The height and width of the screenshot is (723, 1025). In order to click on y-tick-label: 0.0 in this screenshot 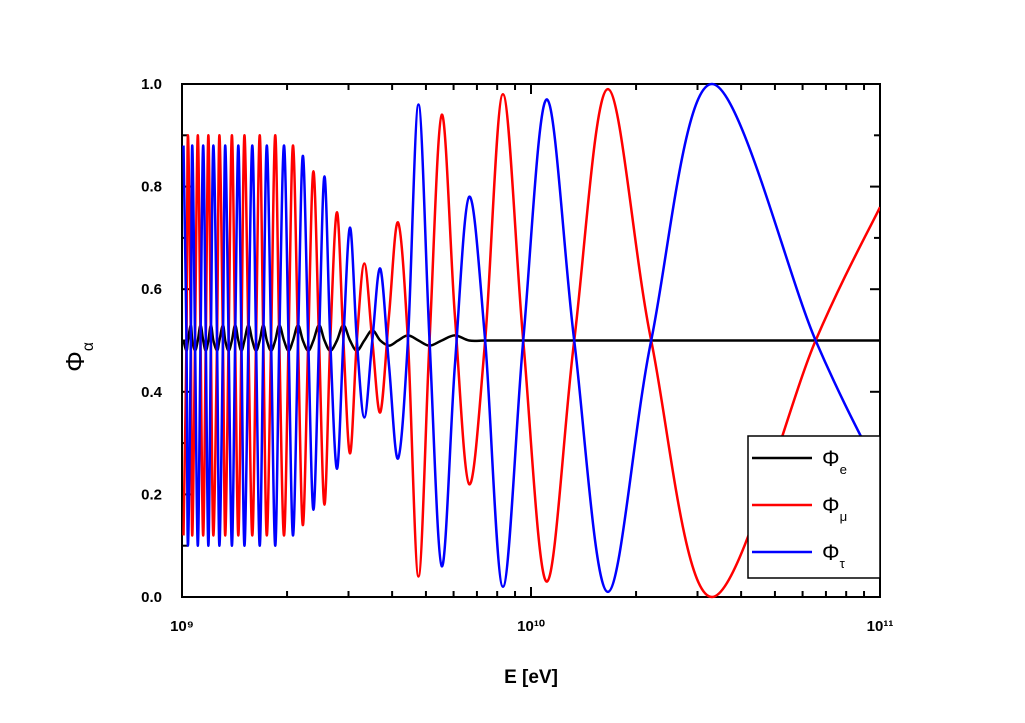, I will do `click(151, 597)`.